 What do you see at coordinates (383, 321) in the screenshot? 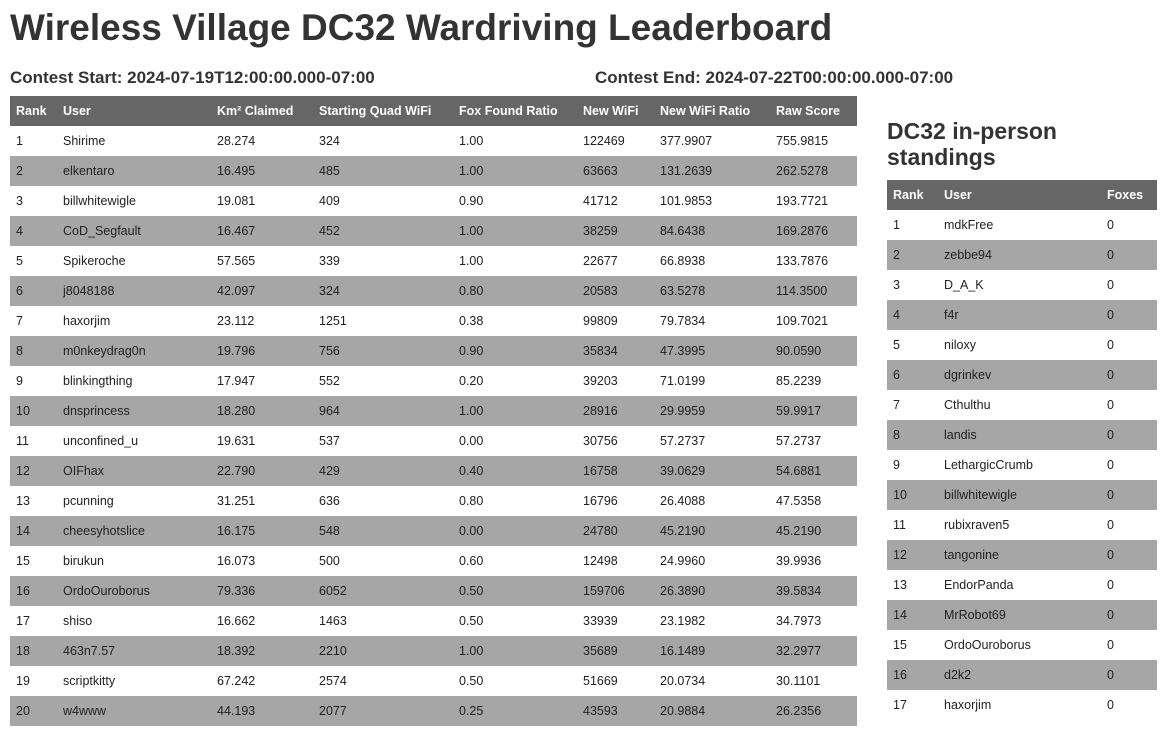
I see `cell-starting-quad-wifi: 1251` at bounding box center [383, 321].